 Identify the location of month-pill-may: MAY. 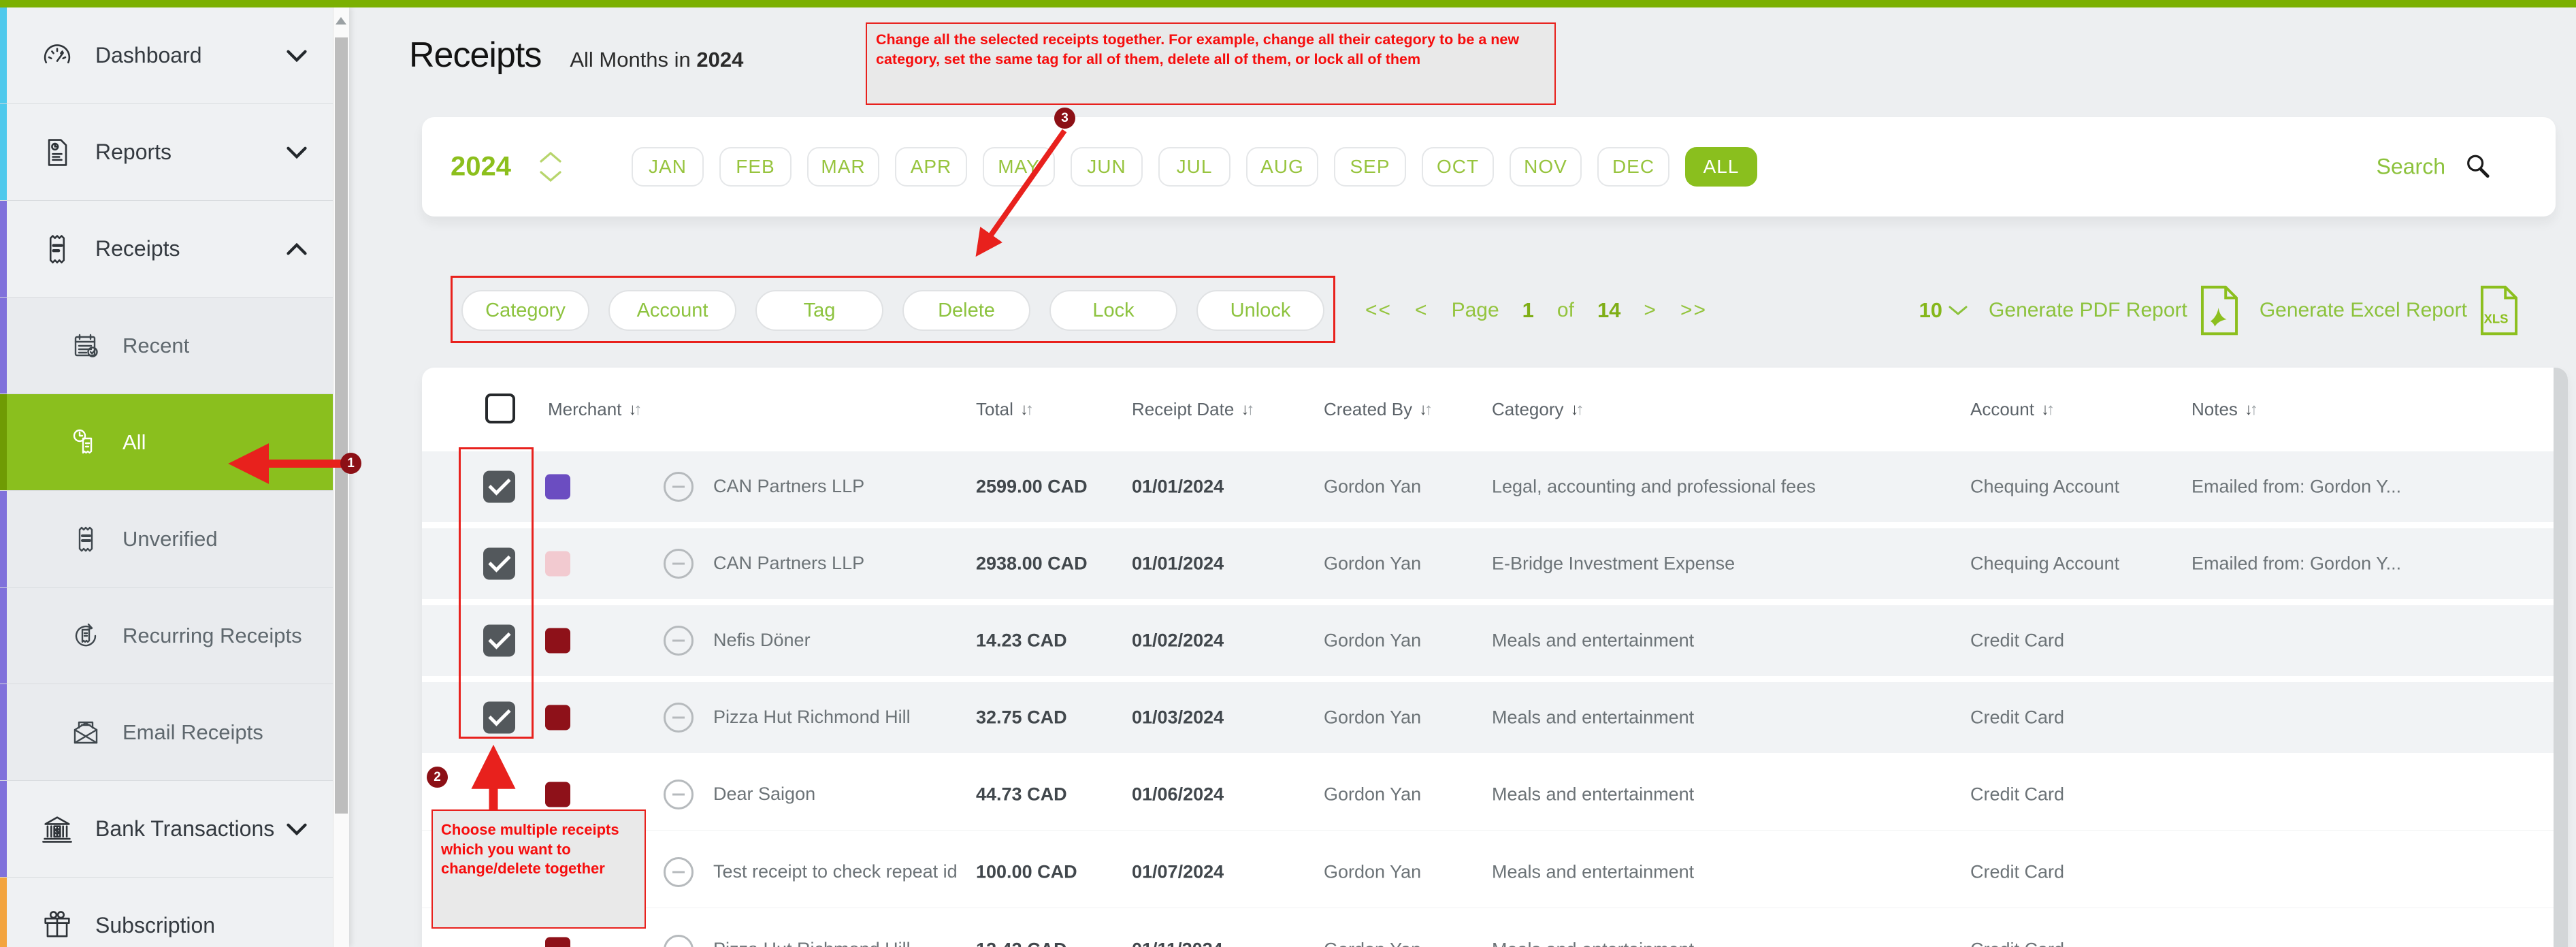
(1019, 167).